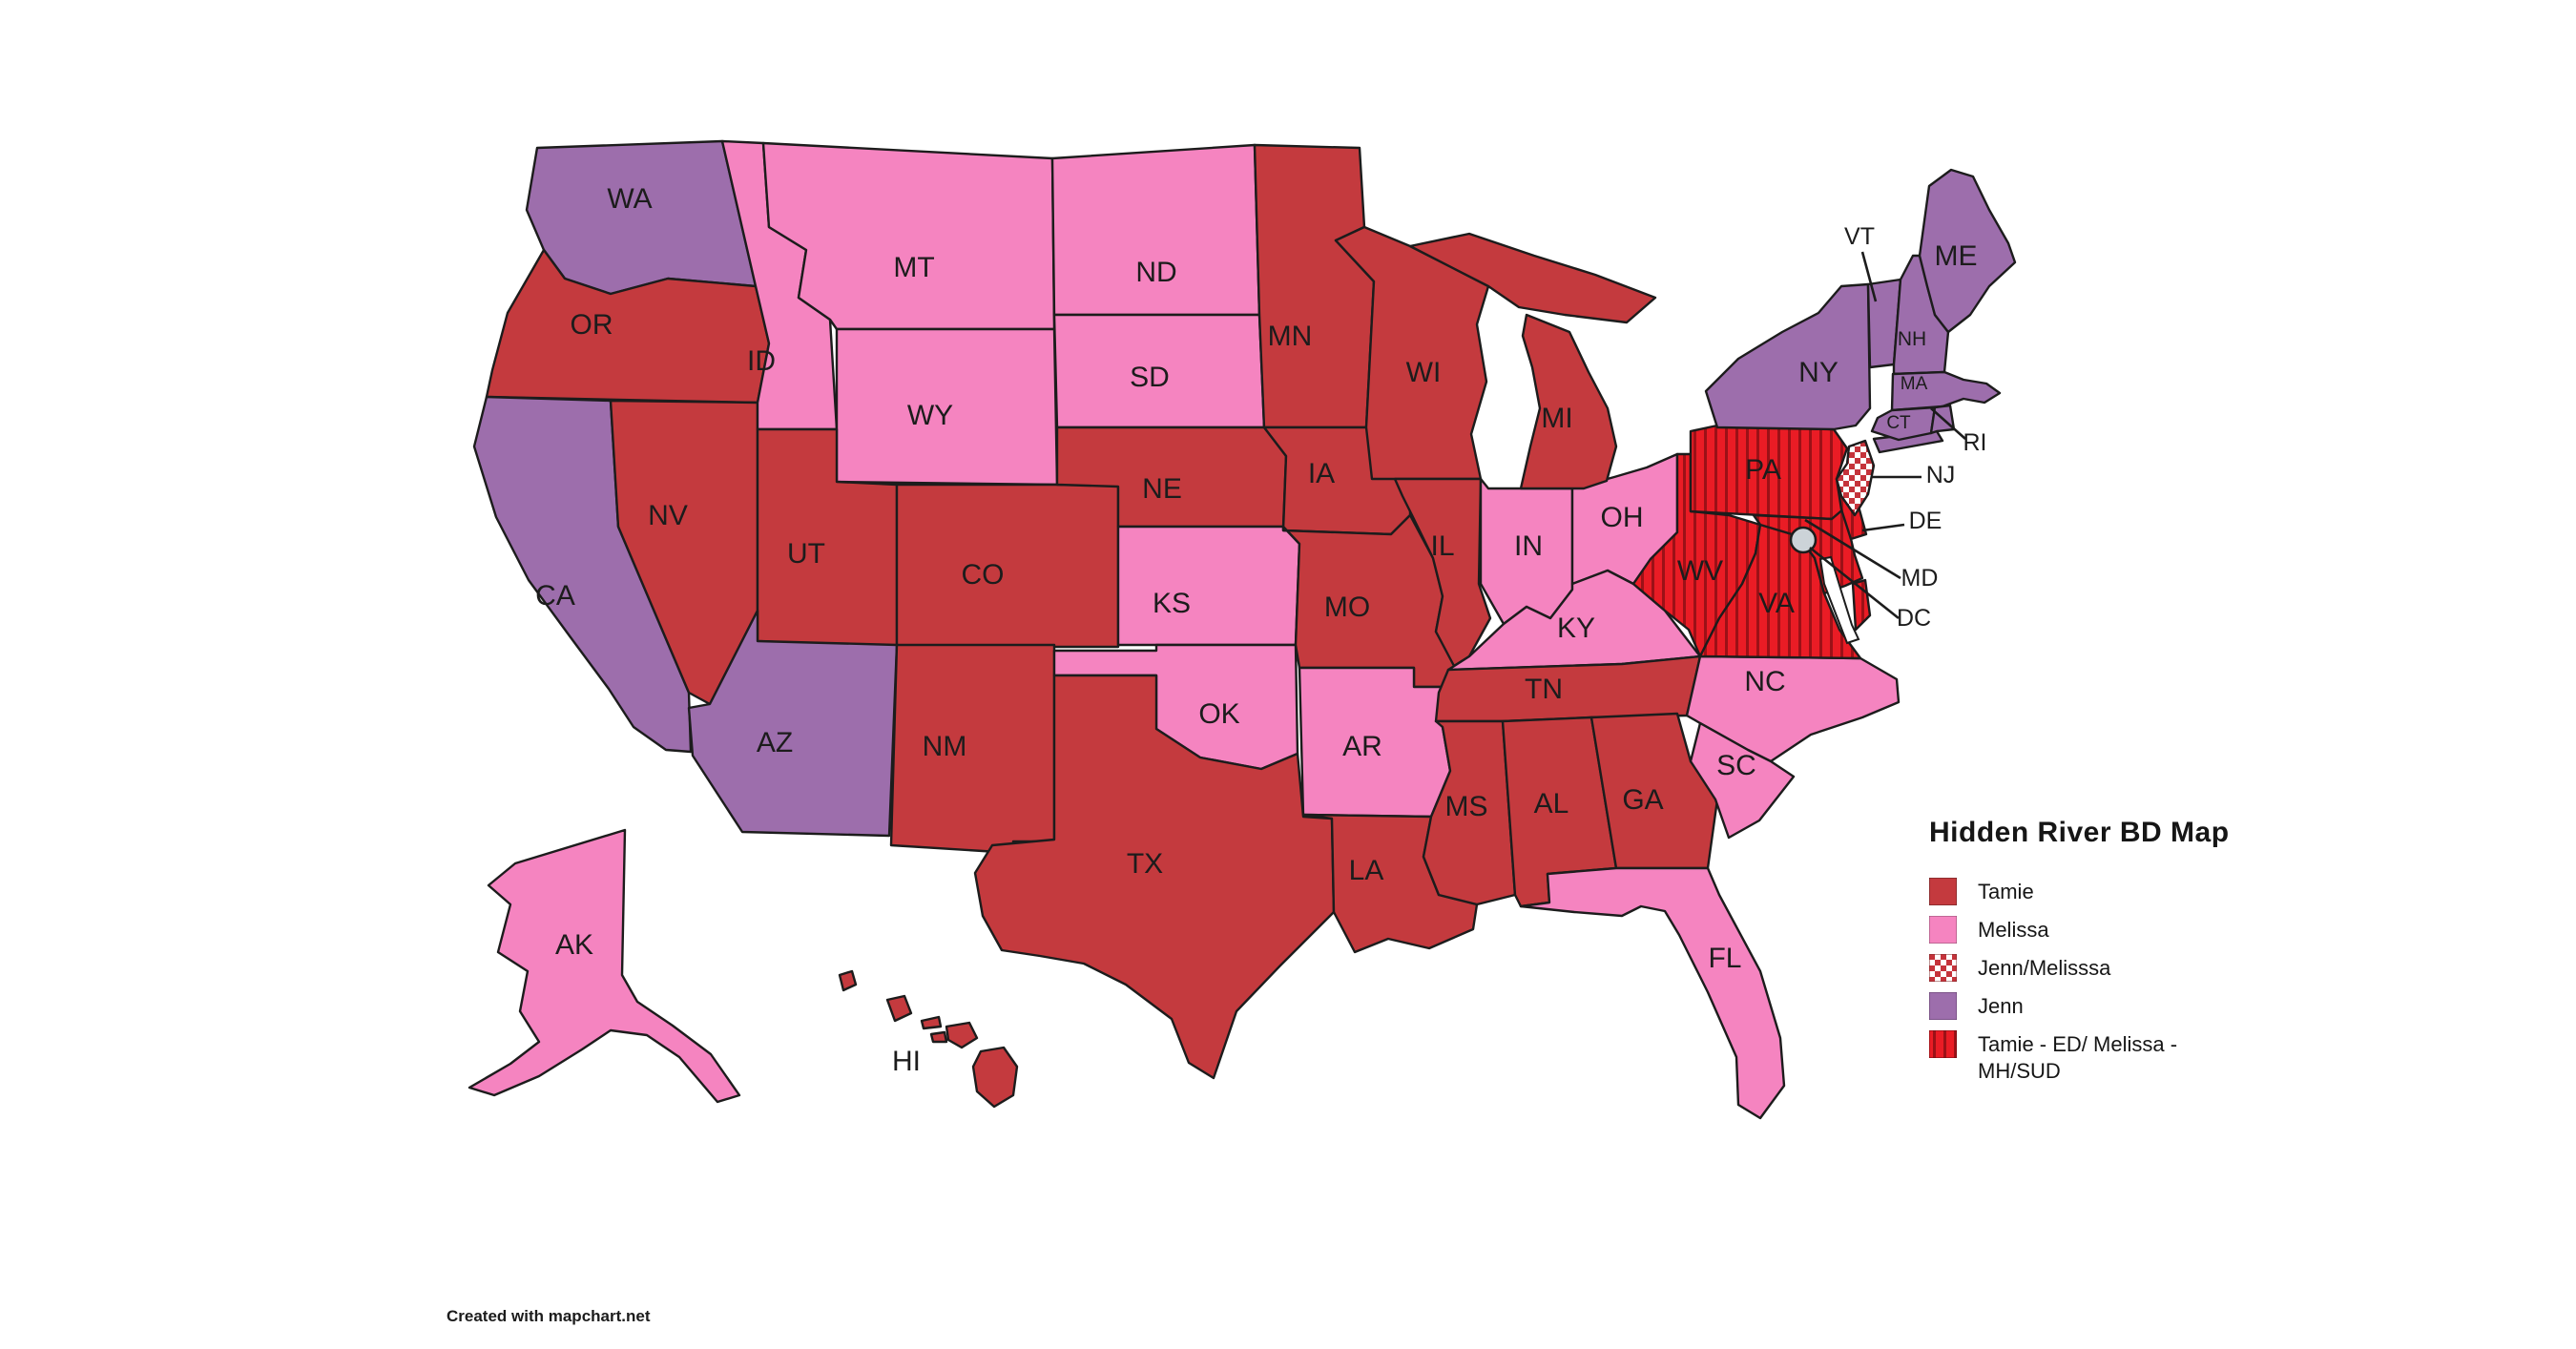 This screenshot has width=2576, height=1349. Describe the element at coordinates (1442, 572) in the screenshot. I see `state-illinois` at that location.